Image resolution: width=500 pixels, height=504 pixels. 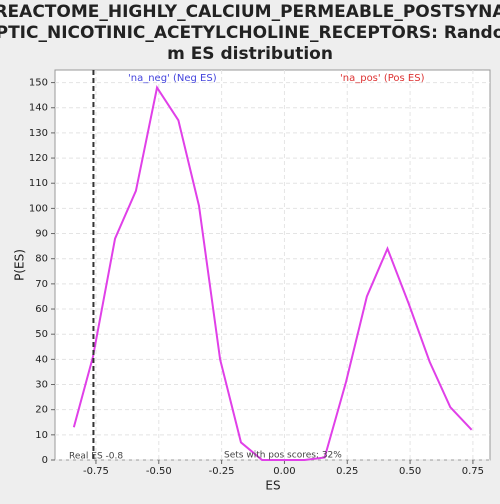 What do you see at coordinates (41, 385) in the screenshot?
I see `y-tick-label: 30` at bounding box center [41, 385].